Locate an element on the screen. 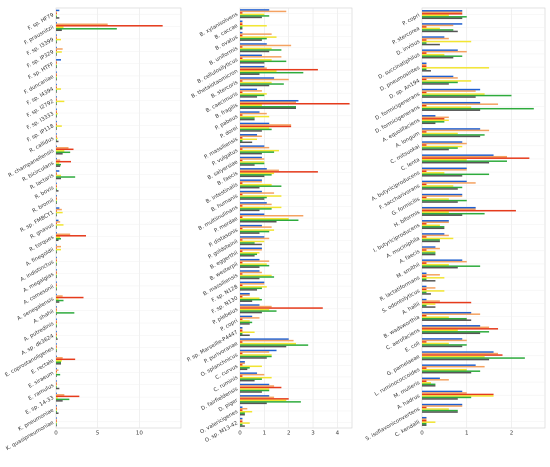  x-tick-label: 5 is located at coordinates (98, 434).